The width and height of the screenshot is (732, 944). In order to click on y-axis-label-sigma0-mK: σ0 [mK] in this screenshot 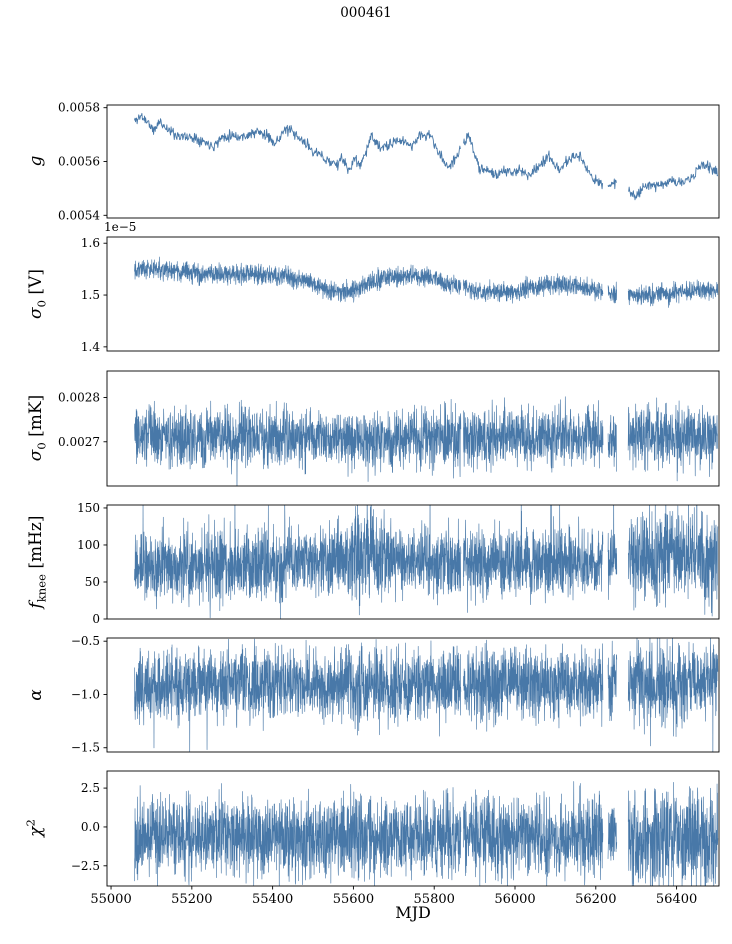, I will do `click(35, 428)`.